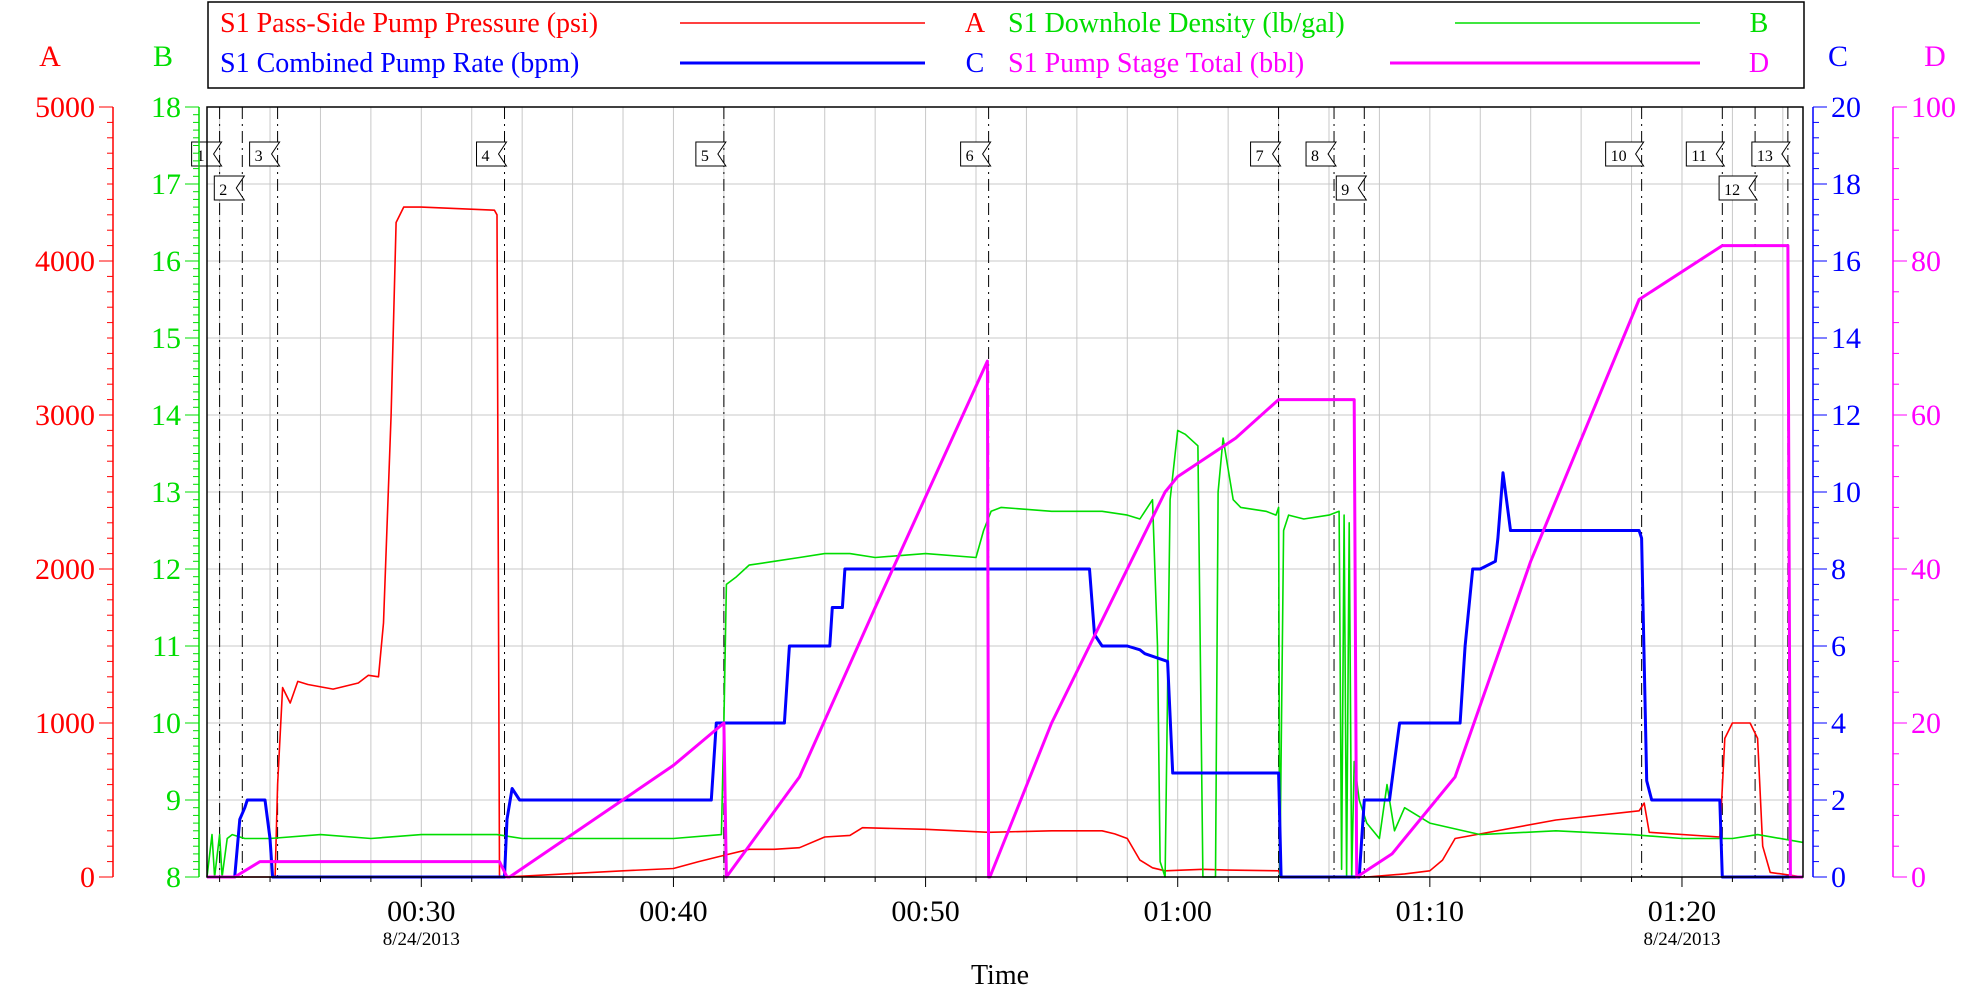 The image size is (1976, 994). Describe the element at coordinates (1705, 492) in the screenshot. I see `event-marker: 11` at that location.